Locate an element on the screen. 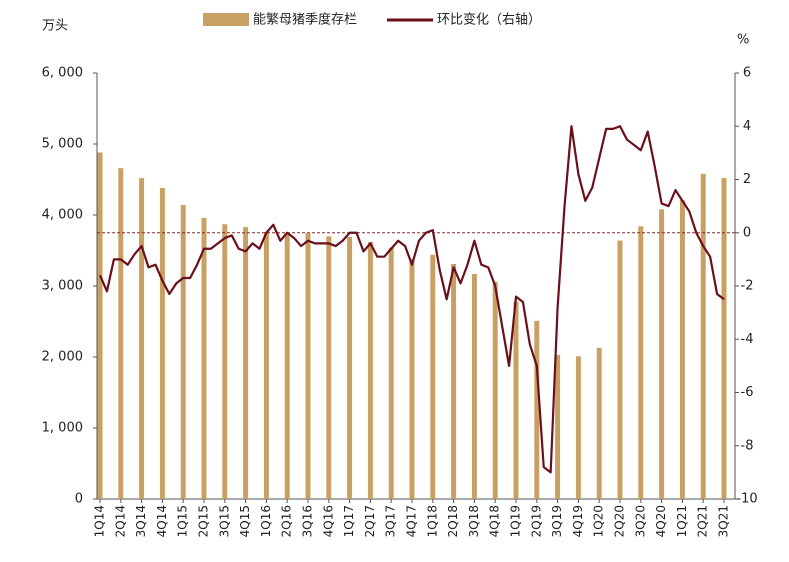 This screenshot has width=789, height=562. y2-tick-label: 2 is located at coordinates (747, 179).